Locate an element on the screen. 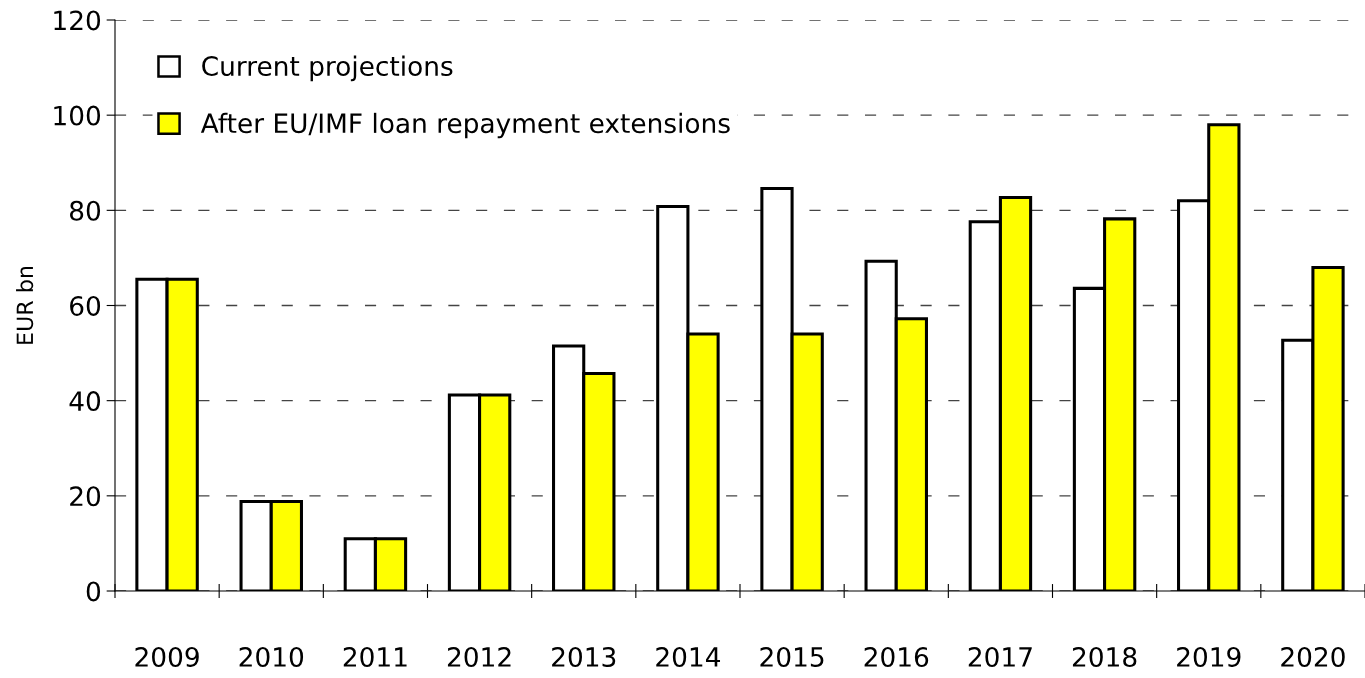 The image size is (1365, 678). y-tick-label: 60 is located at coordinates (85, 305).